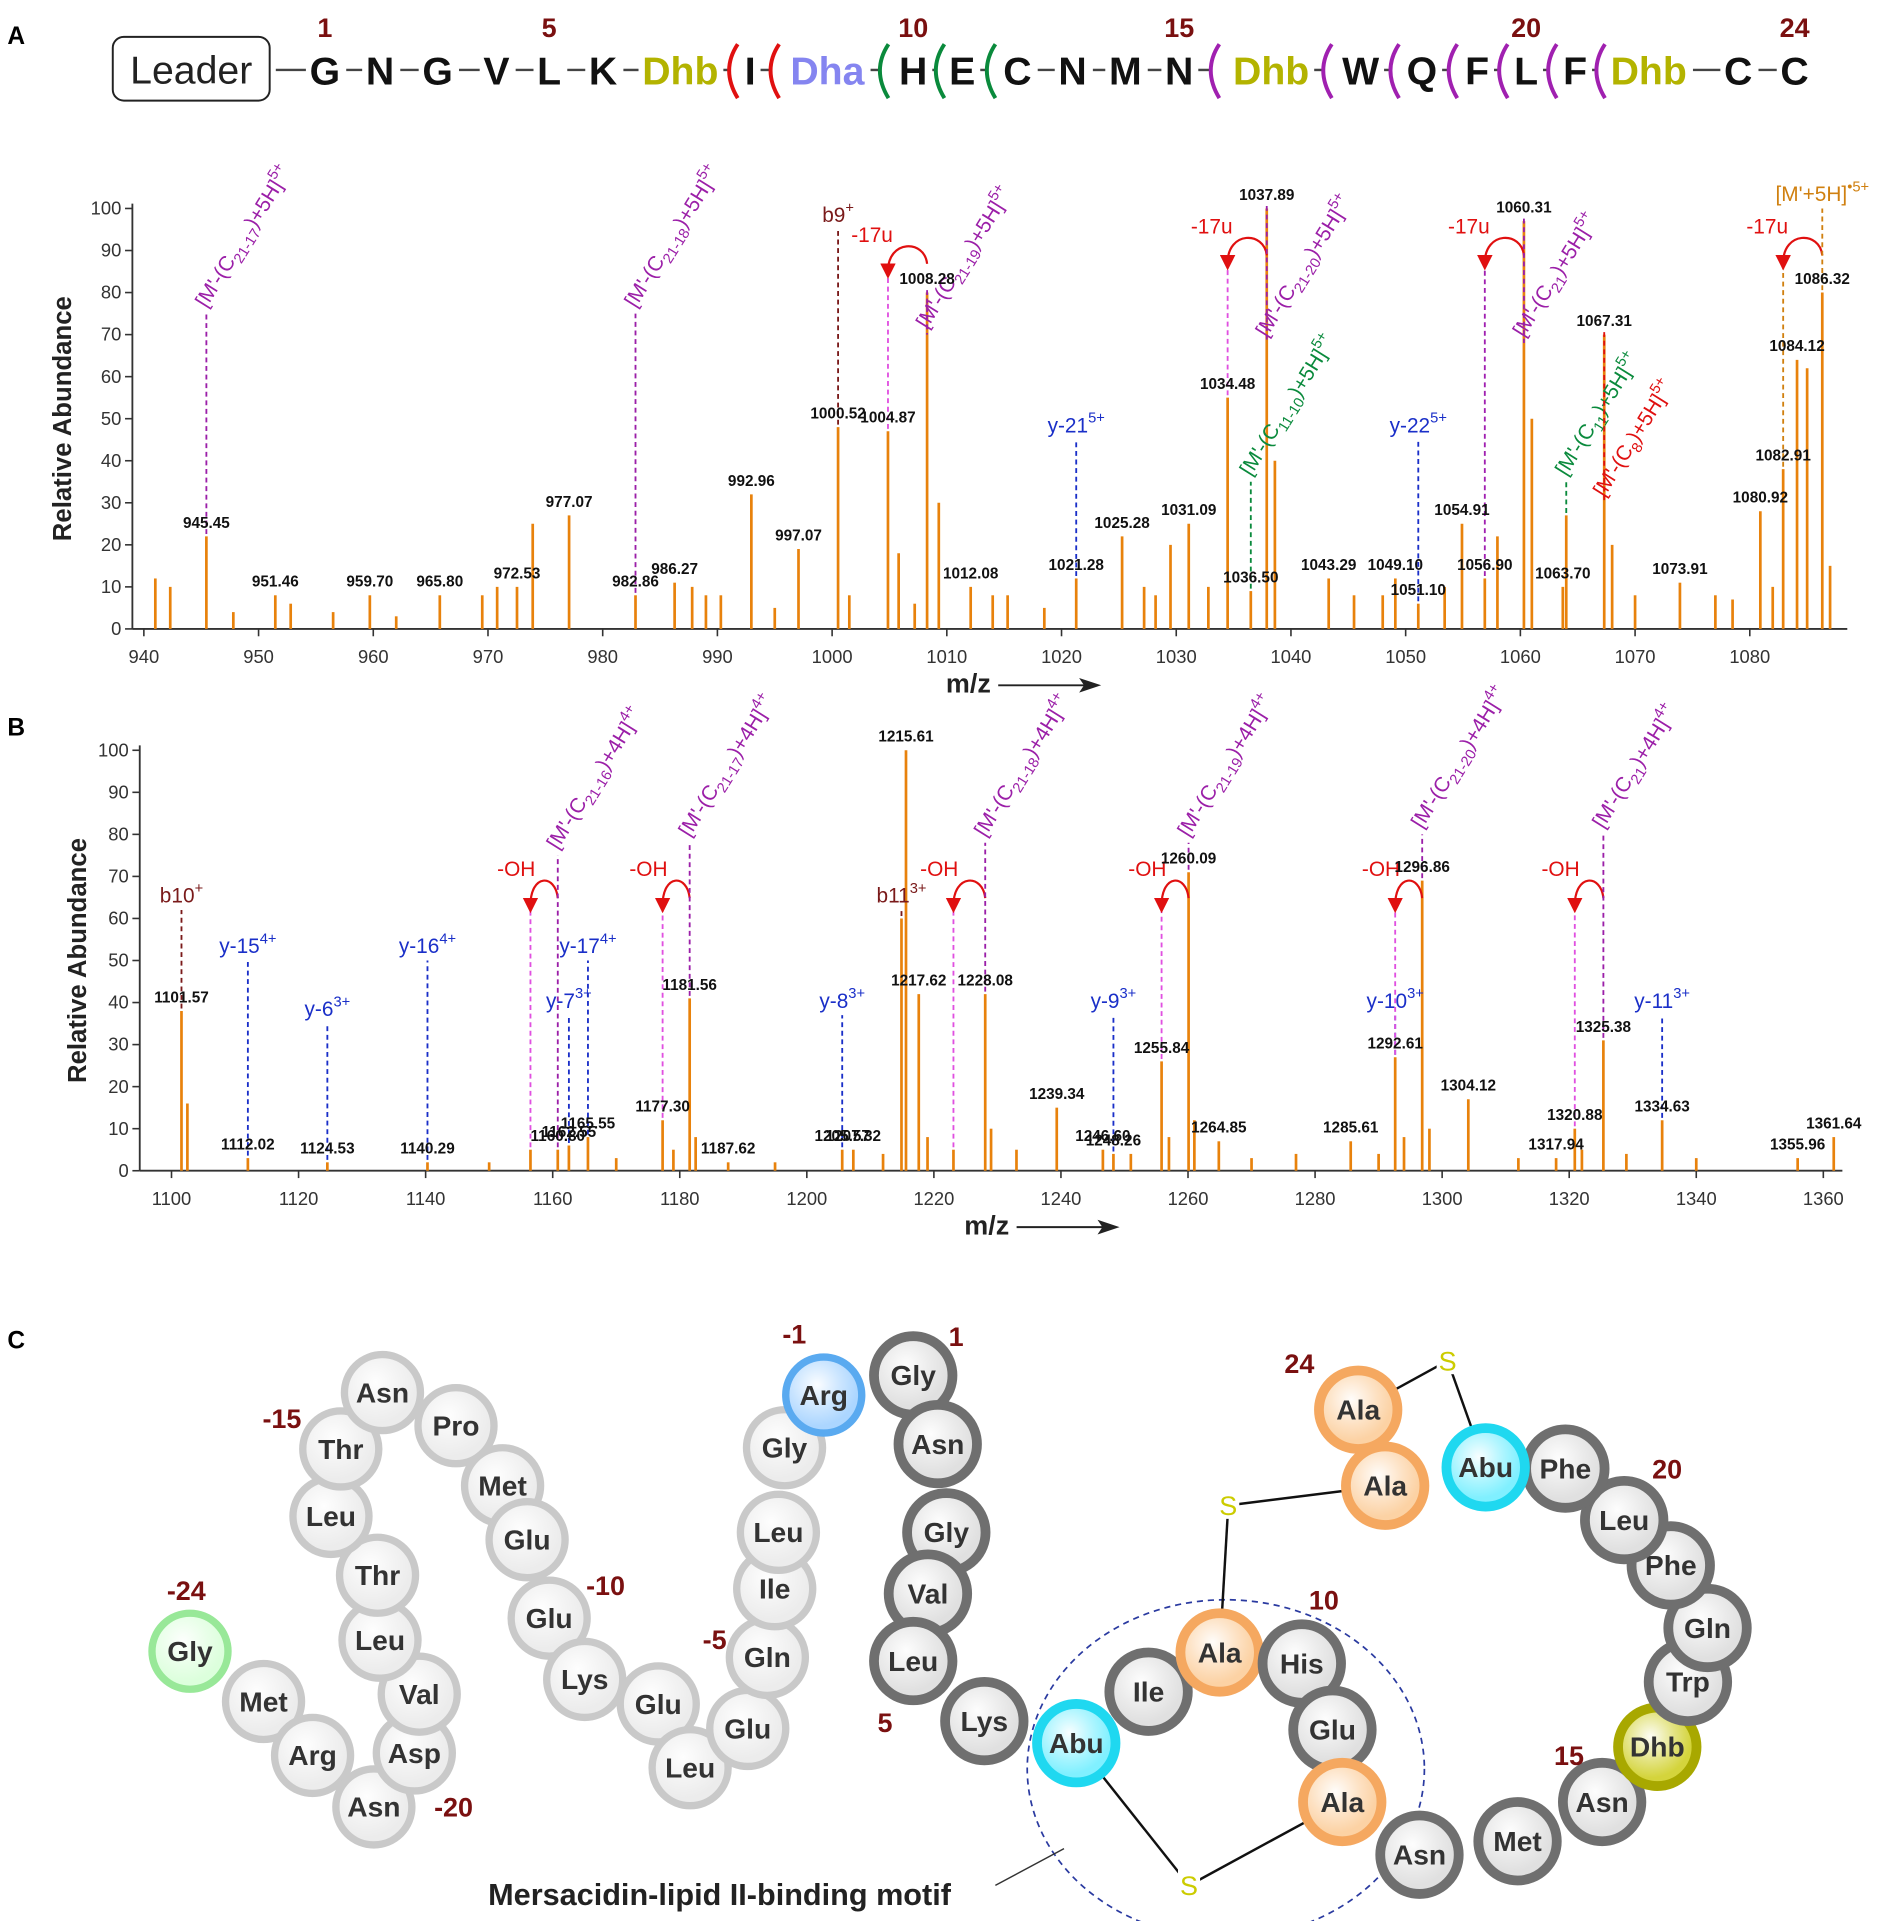  What do you see at coordinates (827, 72) in the screenshot?
I see `residue: Dha` at bounding box center [827, 72].